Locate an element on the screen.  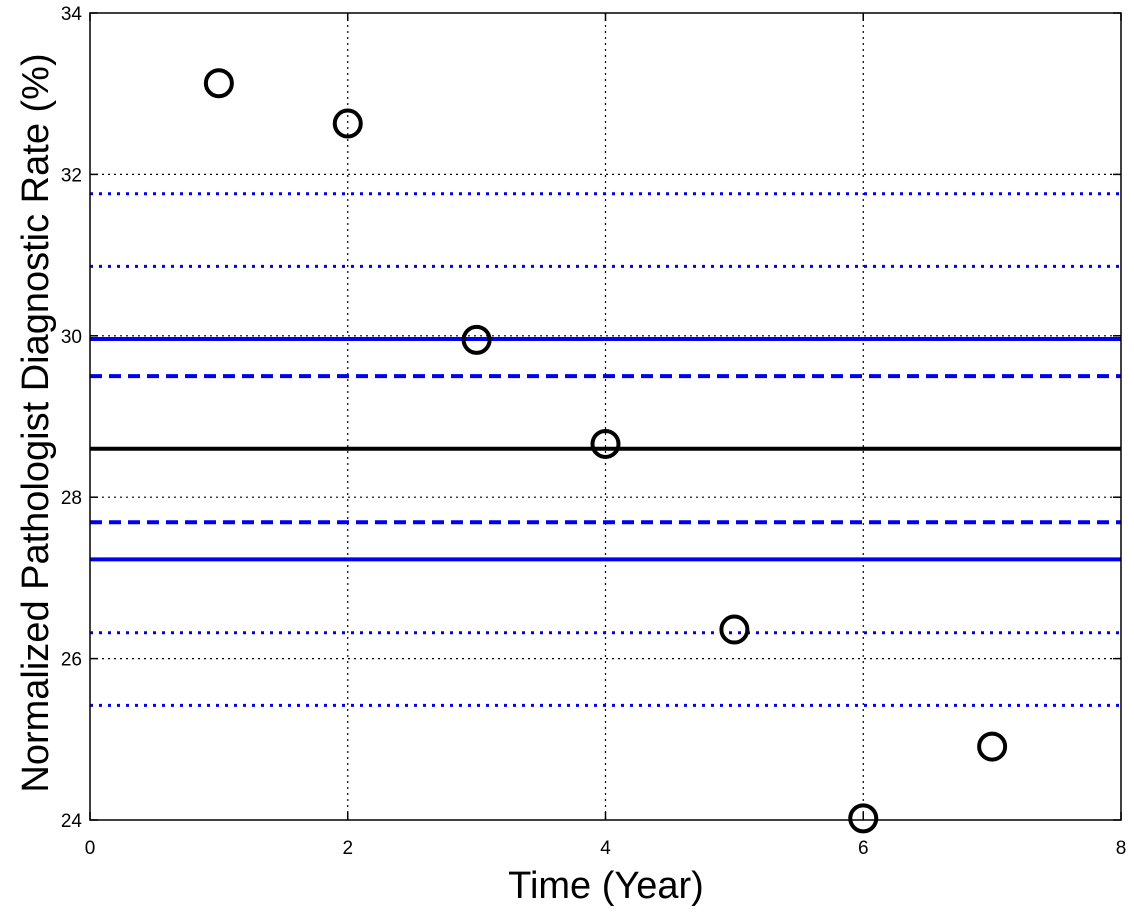
y-tick-label: 28 is located at coordinates (71, 498).